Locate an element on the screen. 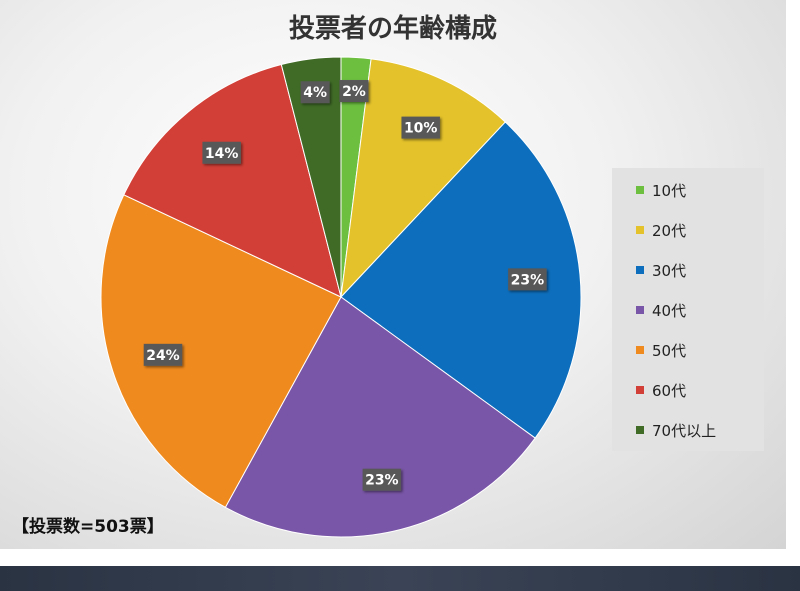 This screenshot has width=800, height=591. legend-label: 40代 is located at coordinates (669, 310).